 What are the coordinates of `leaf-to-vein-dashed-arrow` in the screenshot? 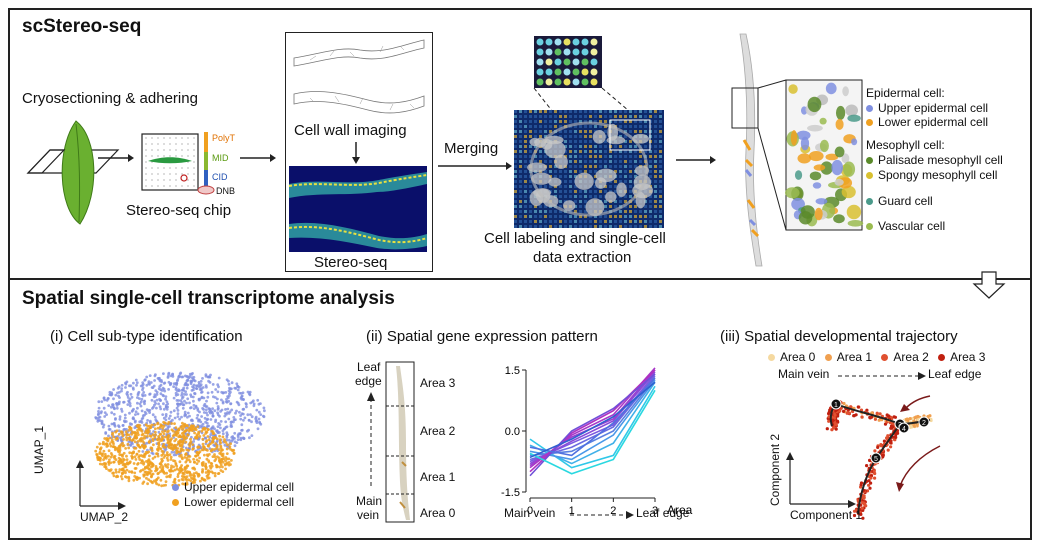 It's located at (371, 439).